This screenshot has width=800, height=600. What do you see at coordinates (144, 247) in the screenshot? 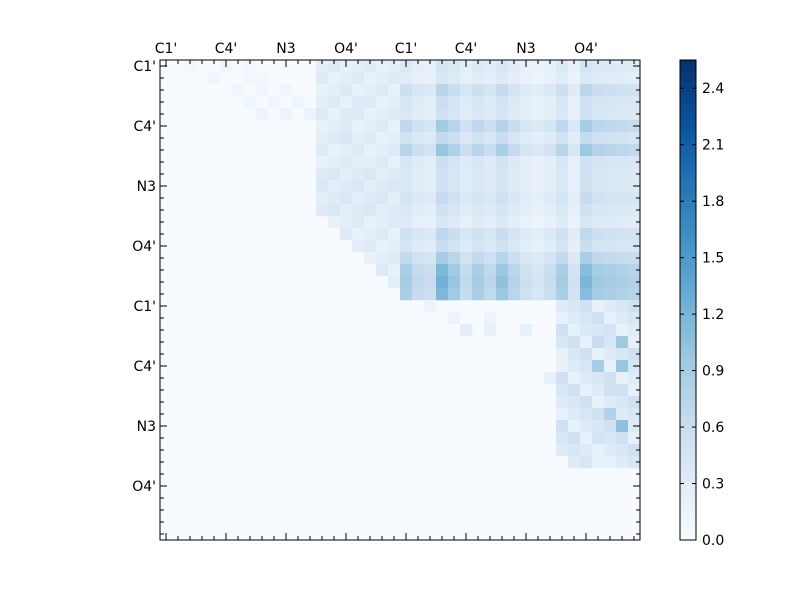
I see `y-tick-label: O4'` at bounding box center [144, 247].